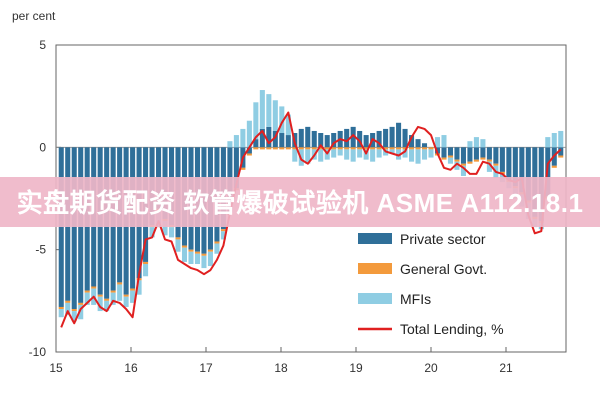 The height and width of the screenshot is (405, 600). What do you see at coordinates (452, 329) in the screenshot?
I see `legend-label: Total Lending, %` at bounding box center [452, 329].